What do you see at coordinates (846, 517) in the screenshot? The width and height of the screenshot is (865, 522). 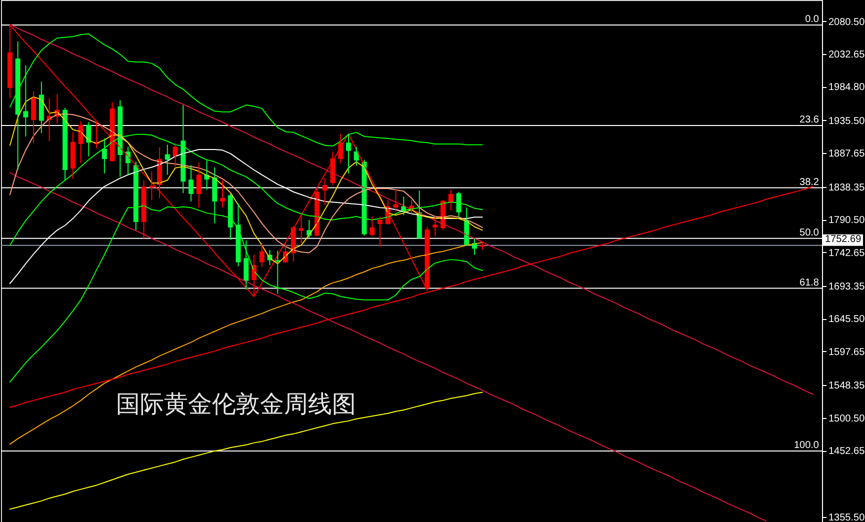 I see `y-tick-label: 1355.50` at bounding box center [846, 517].